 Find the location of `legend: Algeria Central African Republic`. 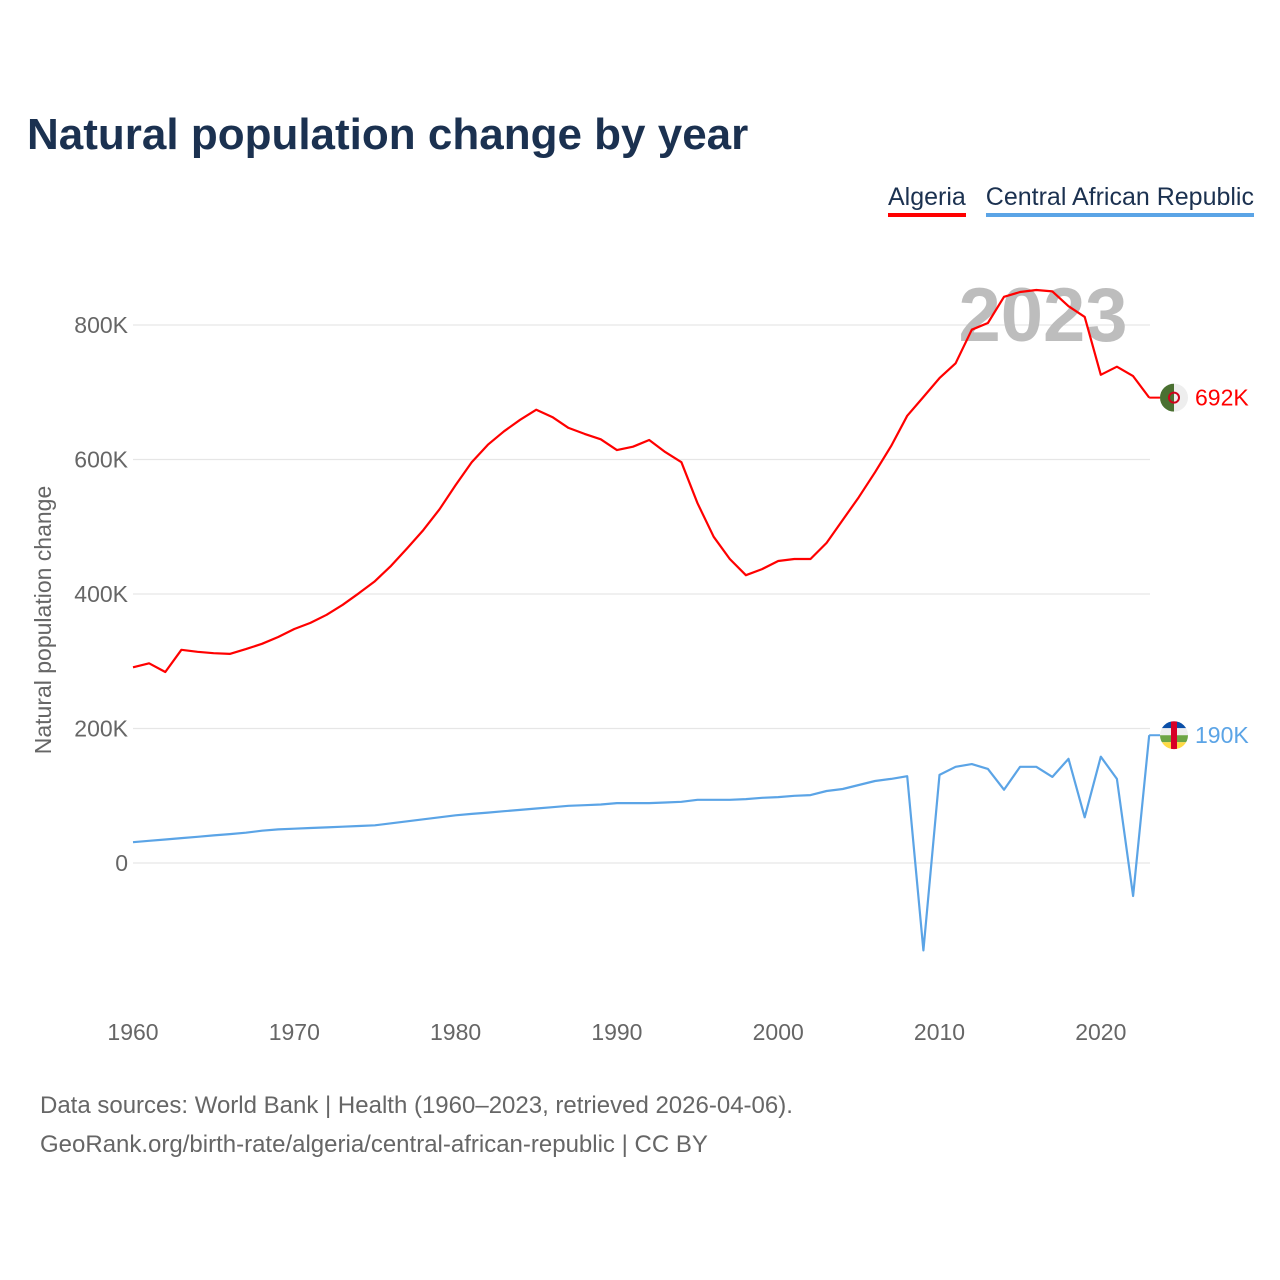

legend: Algeria Central African Republic is located at coordinates (1070, 200).